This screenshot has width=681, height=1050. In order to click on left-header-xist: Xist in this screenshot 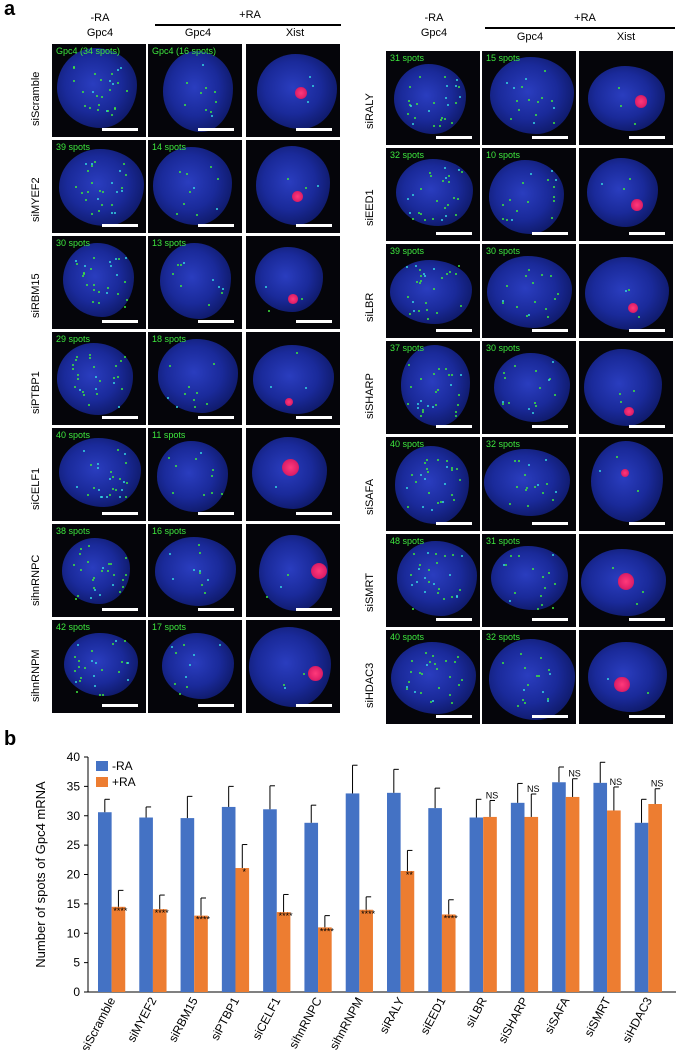, I will do `click(295, 33)`.